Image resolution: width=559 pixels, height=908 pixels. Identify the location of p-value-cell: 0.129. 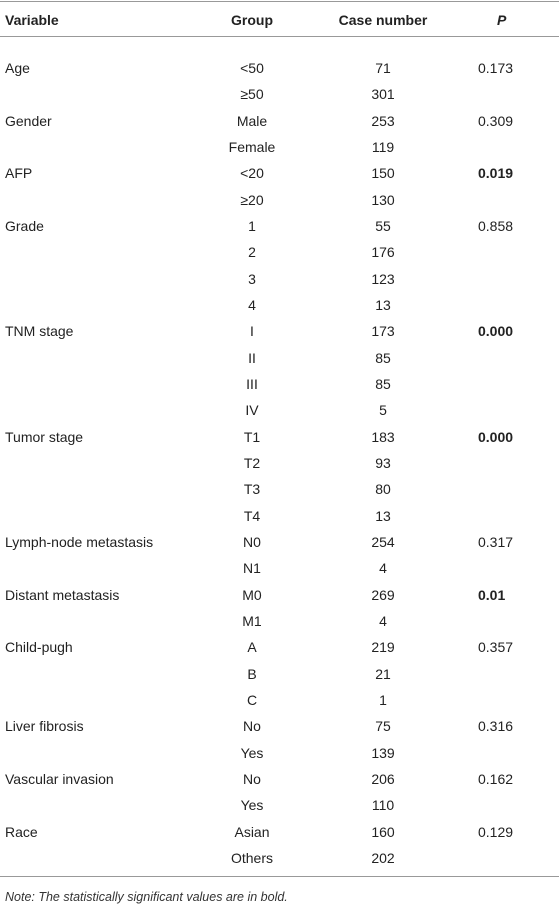
(496, 831).